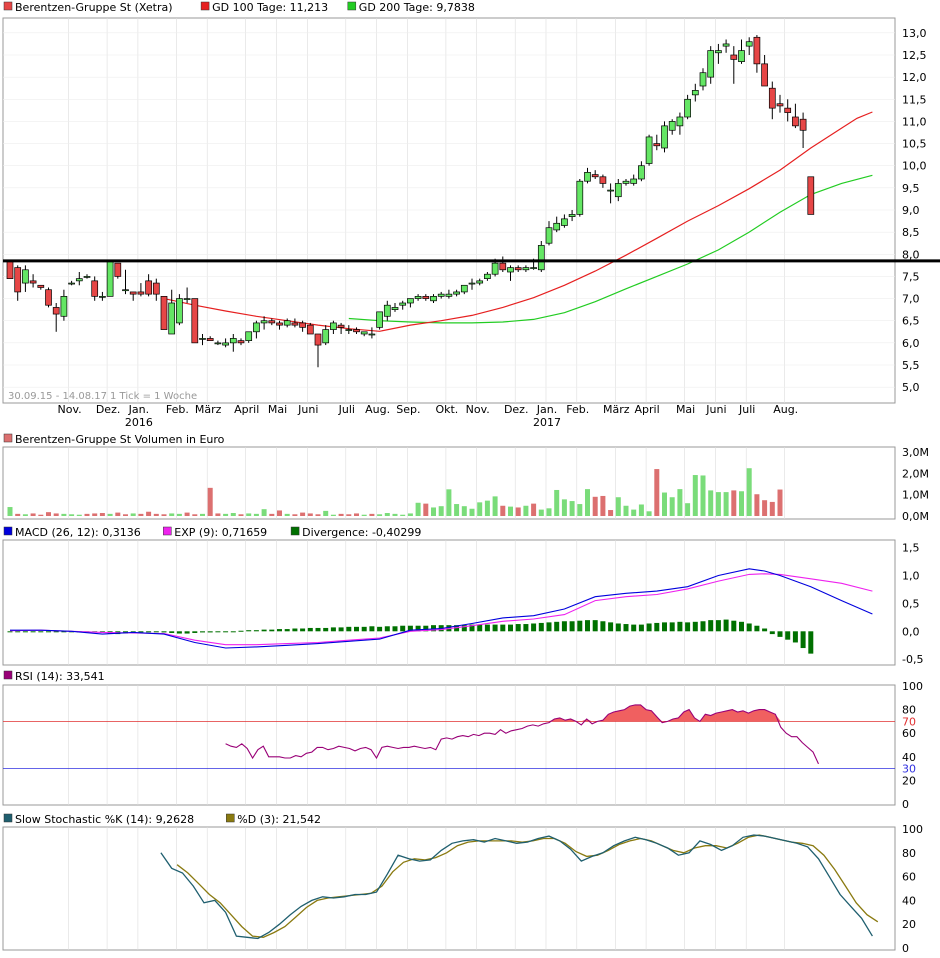  What do you see at coordinates (57, 396) in the screenshot?
I see `date-range-label: 30.09.15 - 14.08.17` at bounding box center [57, 396].